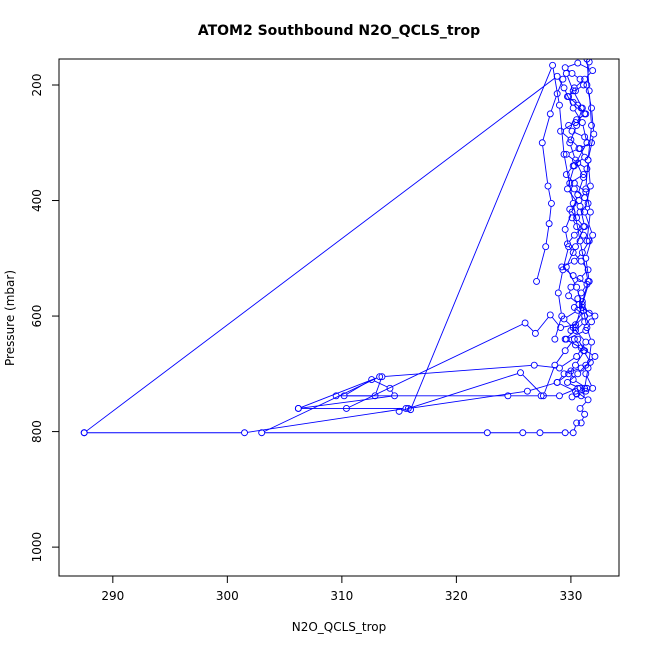  What do you see at coordinates (339, 31) in the screenshot?
I see `chart-title: ATOM2 Southbound N2O_QCLS_trop` at bounding box center [339, 31].